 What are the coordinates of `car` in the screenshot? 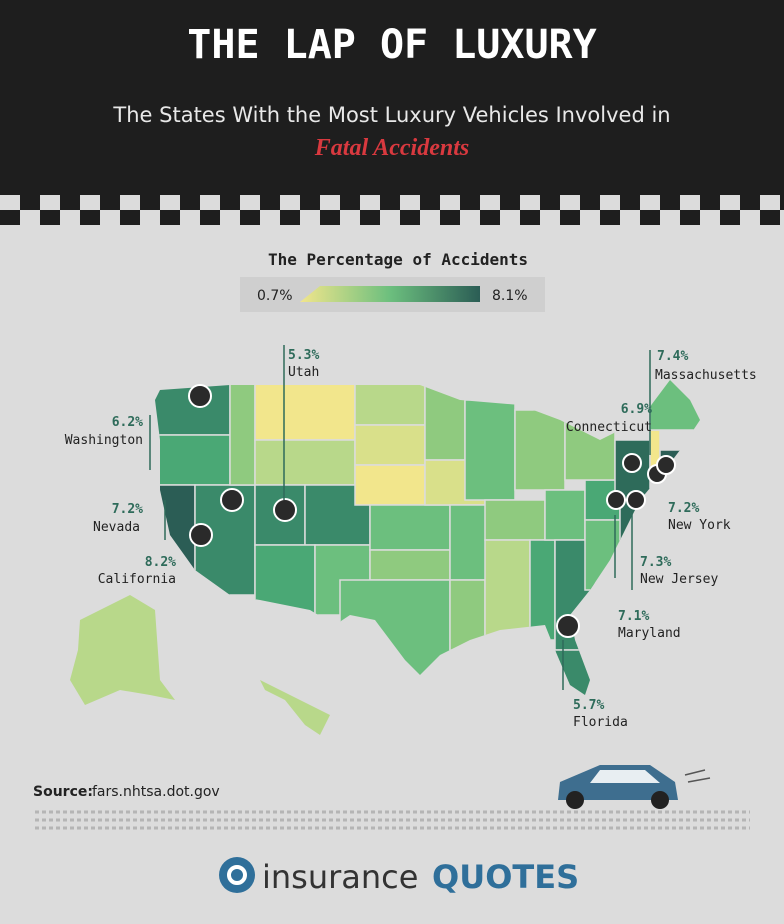 It's located at (634, 787).